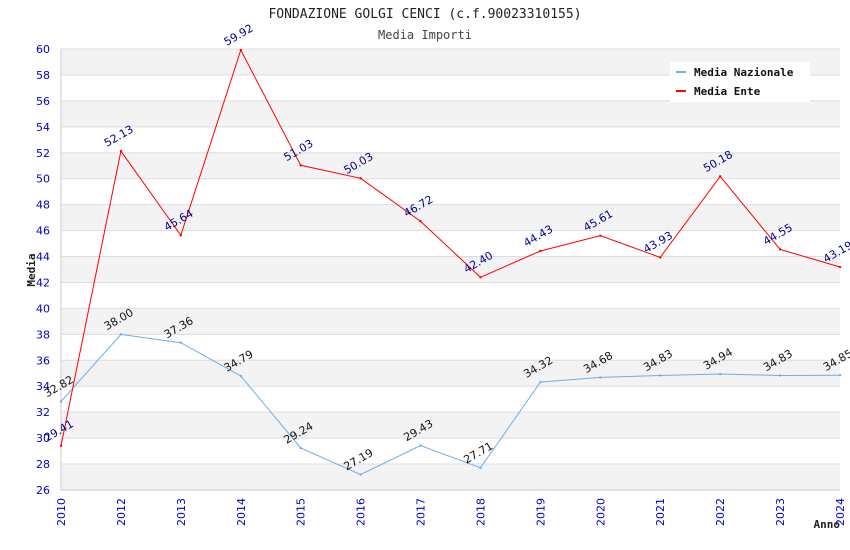  I want to click on y-tick-label: 58, so click(43, 75).